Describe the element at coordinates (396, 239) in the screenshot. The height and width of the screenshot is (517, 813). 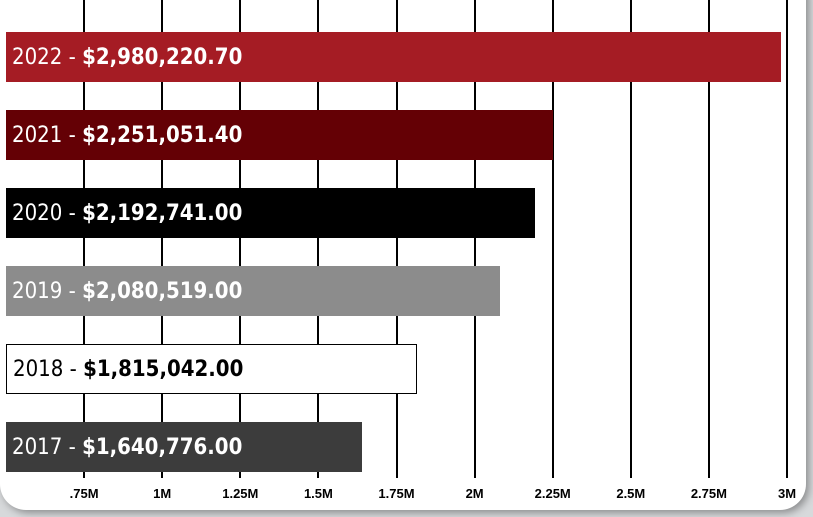
I see `gridline-1p75M` at that location.